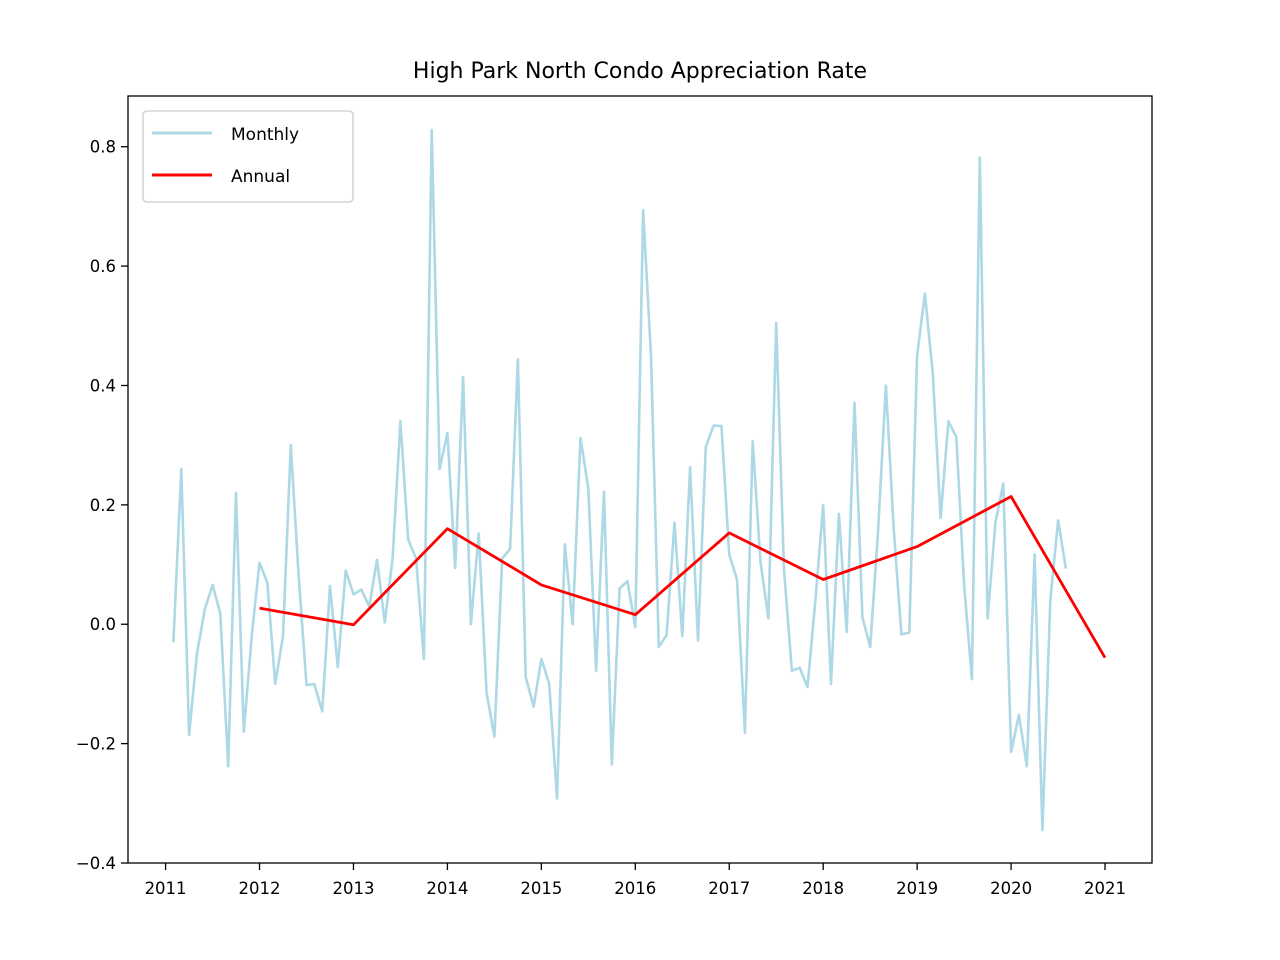  Describe the element at coordinates (103, 266) in the screenshot. I see `y-tick-label: 0.6` at that location.